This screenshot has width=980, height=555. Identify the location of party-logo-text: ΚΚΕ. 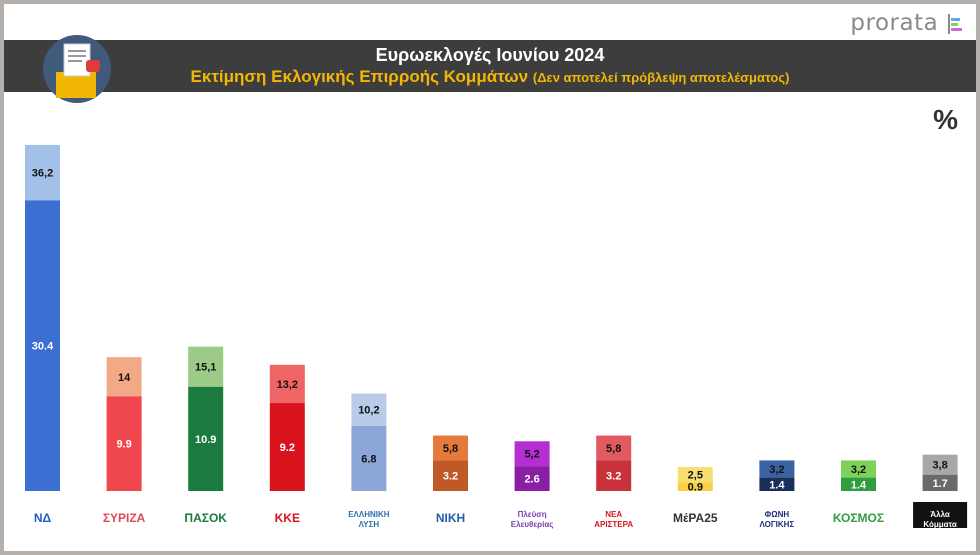
(287, 518).